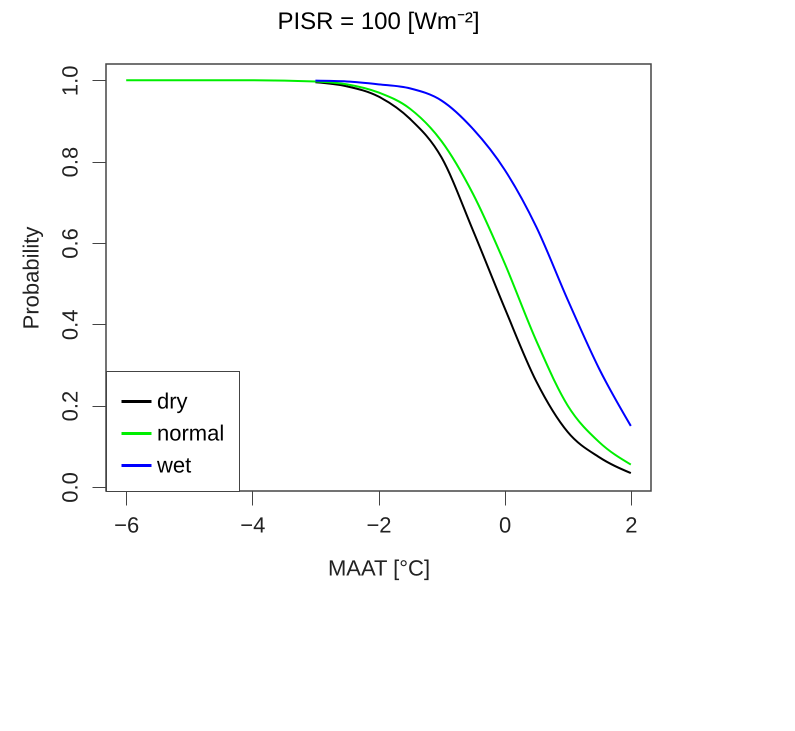 Image resolution: width=795 pixels, height=731 pixels. I want to click on y-axis-title: Probability, so click(31, 278).